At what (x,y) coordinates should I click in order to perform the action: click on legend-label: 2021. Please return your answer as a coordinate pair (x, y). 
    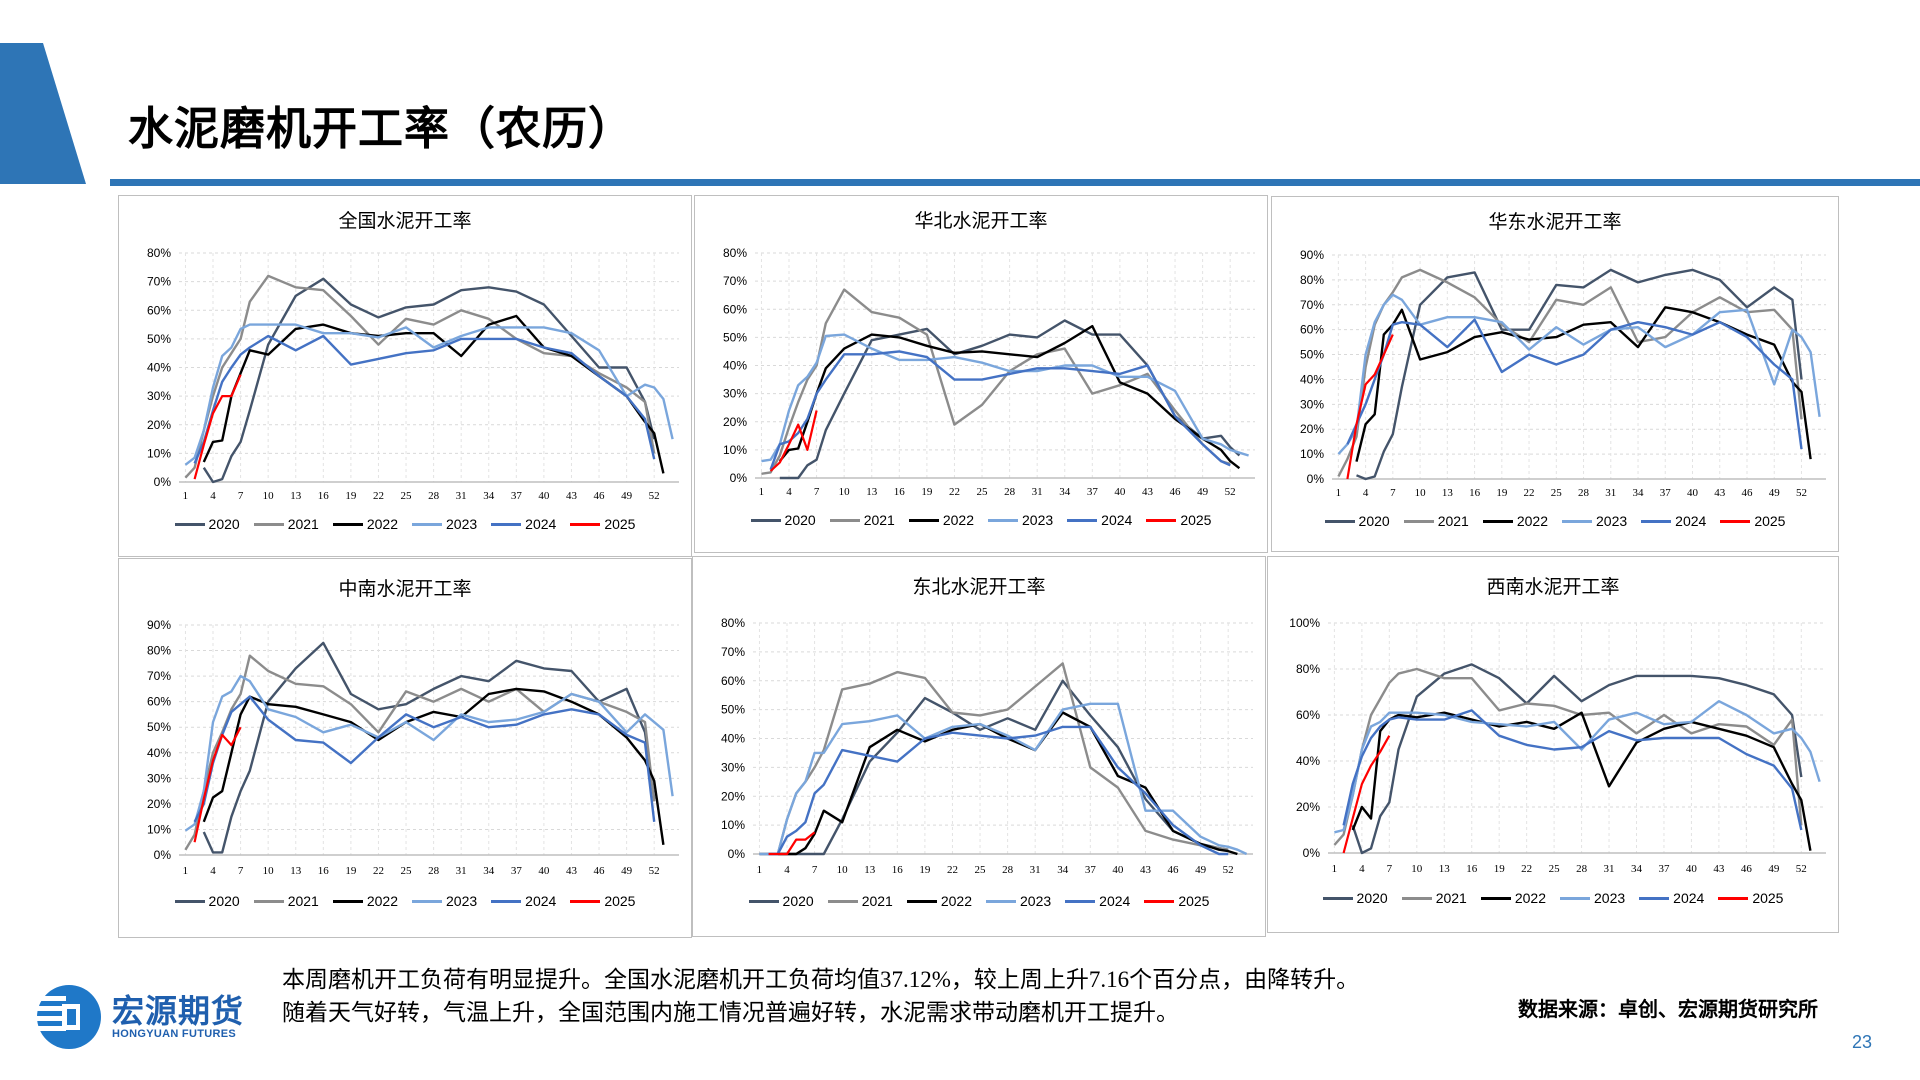
    Looking at the image, I should click on (1451, 898).